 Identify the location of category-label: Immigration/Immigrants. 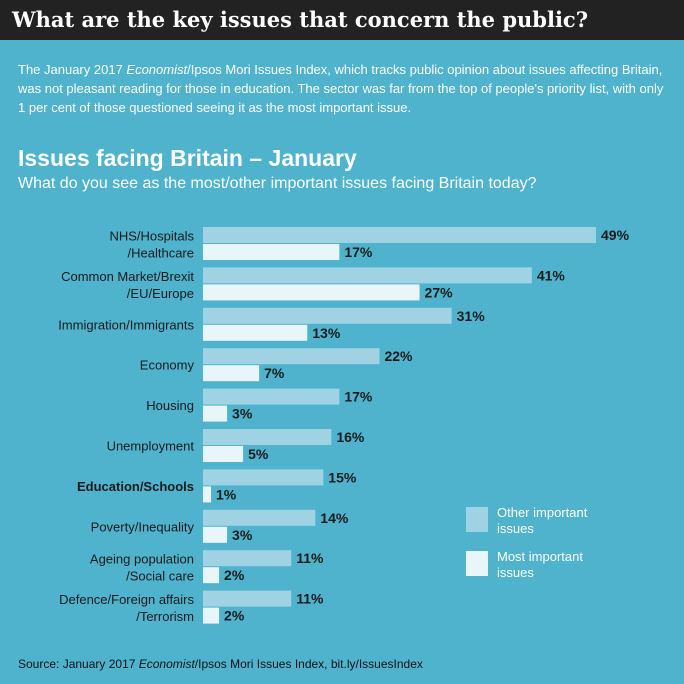
(126, 324).